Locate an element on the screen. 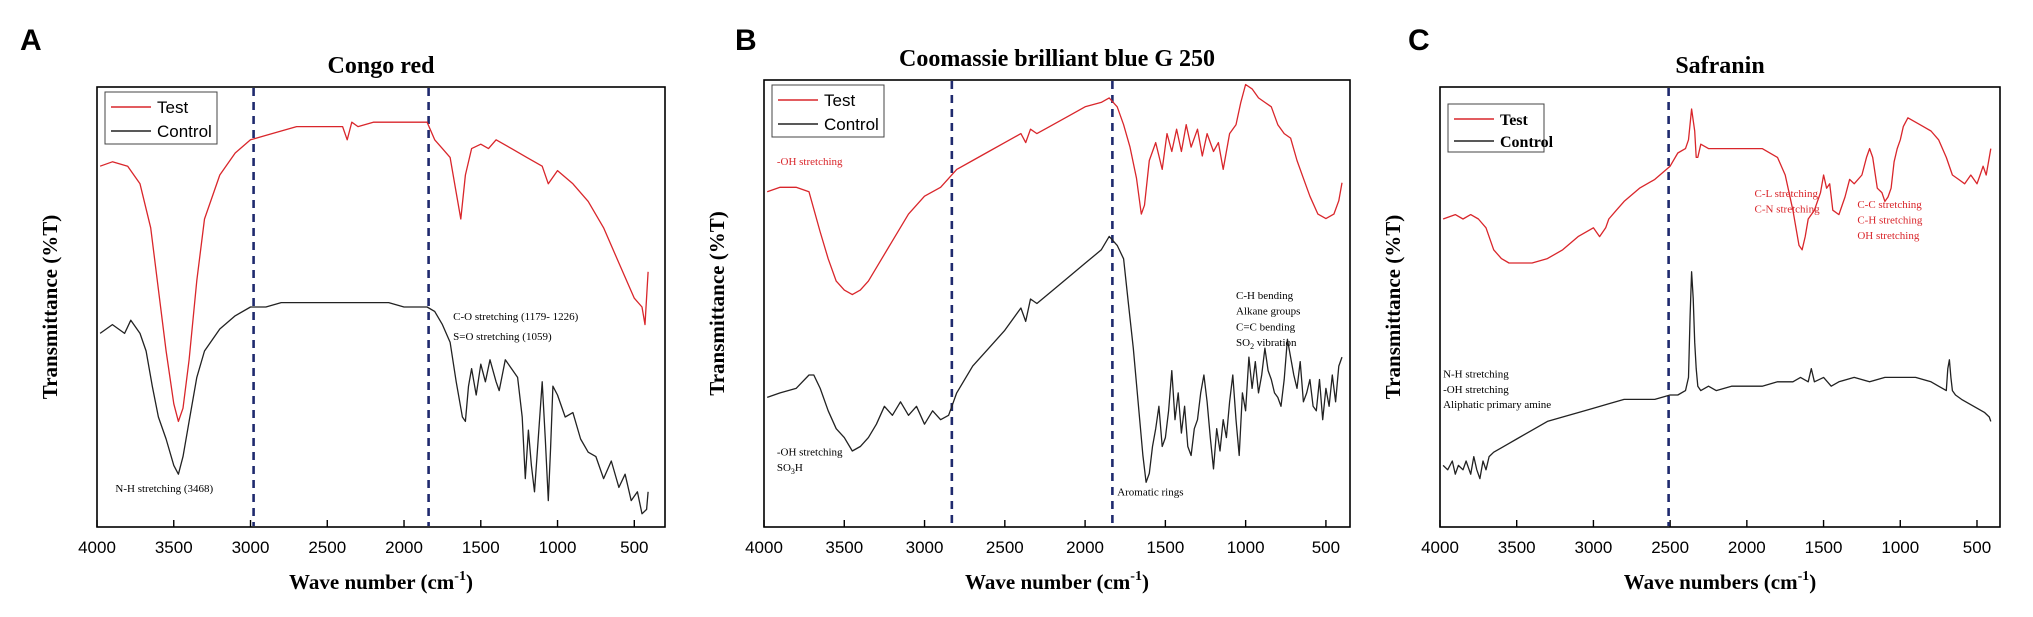 This screenshot has height=617, width=2033. annotation: Aromatic rings is located at coordinates (1150, 493).